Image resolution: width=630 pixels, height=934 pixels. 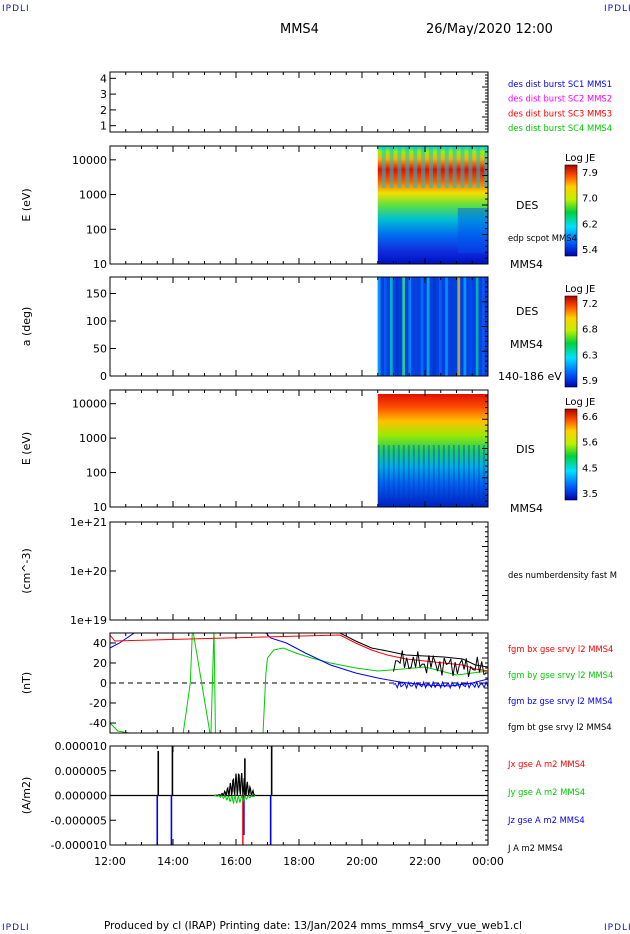 What do you see at coordinates (88, 571) in the screenshot?
I see `density-ytick-label: 1e+20` at bounding box center [88, 571].